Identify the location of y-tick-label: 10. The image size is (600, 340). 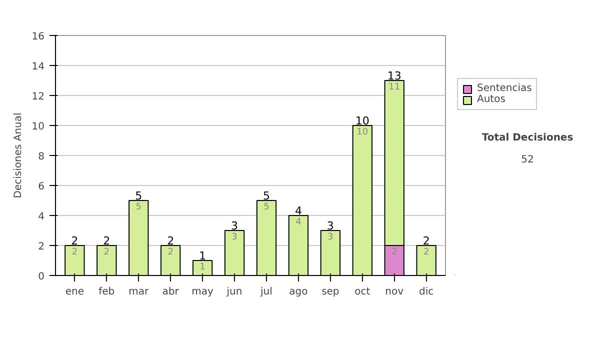
(38, 127).